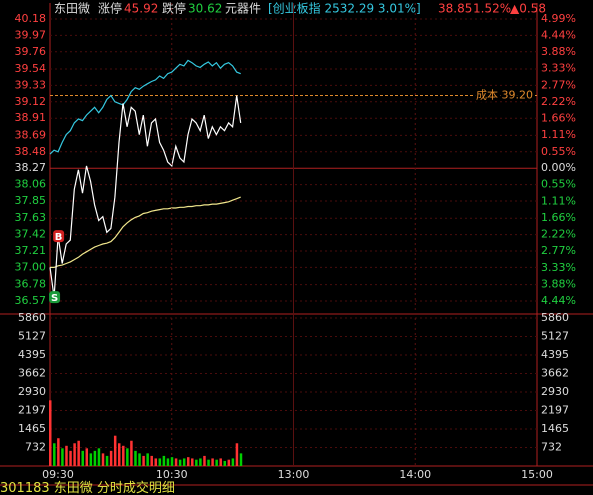  What do you see at coordinates (492, 9) in the screenshot?
I see `change-pct: 1.52%` at bounding box center [492, 9].